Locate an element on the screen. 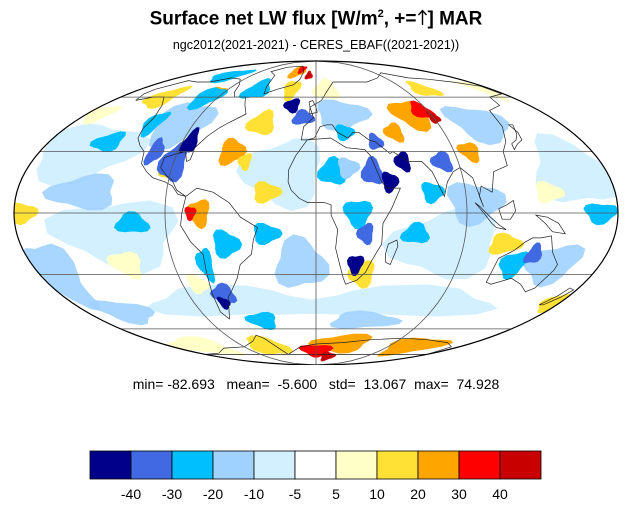 The image size is (632, 506). stat-max-label: max= is located at coordinates (431, 384).